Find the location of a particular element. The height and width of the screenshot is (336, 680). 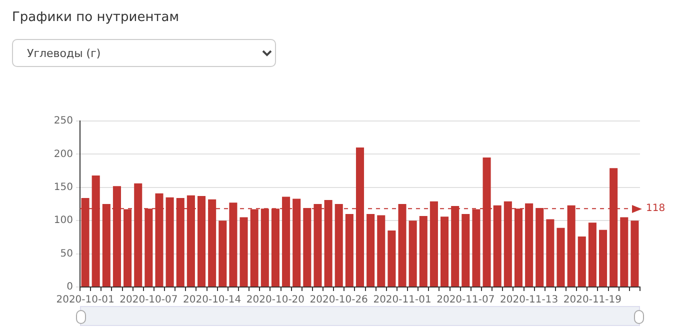

x-tick-label: 2020-11-13 is located at coordinates (529, 300).